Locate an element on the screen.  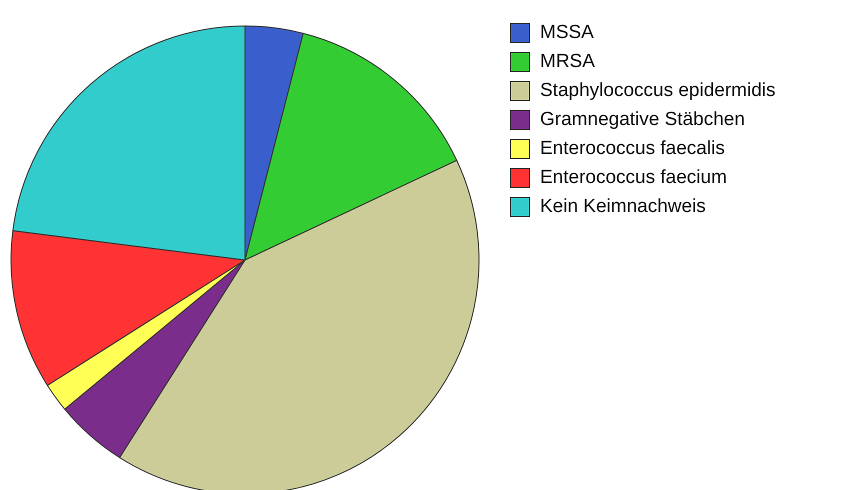
legend-label: MRSA is located at coordinates (567, 61).